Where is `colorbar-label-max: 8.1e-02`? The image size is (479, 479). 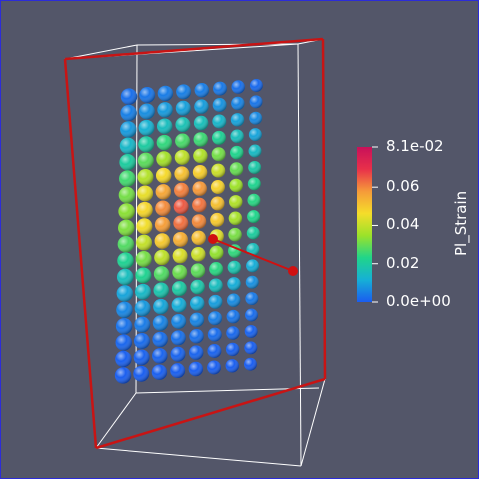
colorbar-label-max: 8.1e-02 is located at coordinates (415, 146).